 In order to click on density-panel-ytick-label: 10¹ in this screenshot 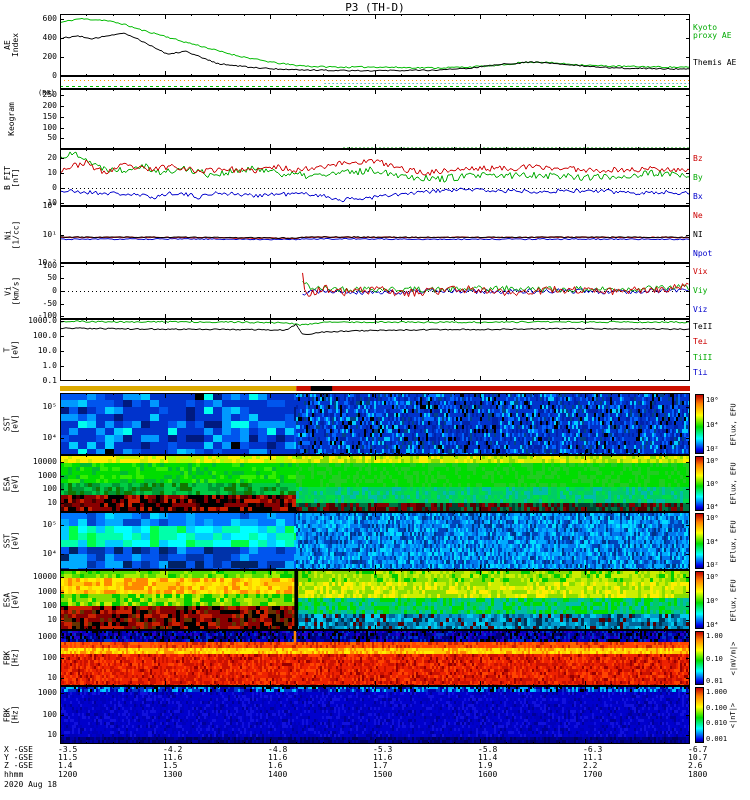, I will do `click(49, 234)`.